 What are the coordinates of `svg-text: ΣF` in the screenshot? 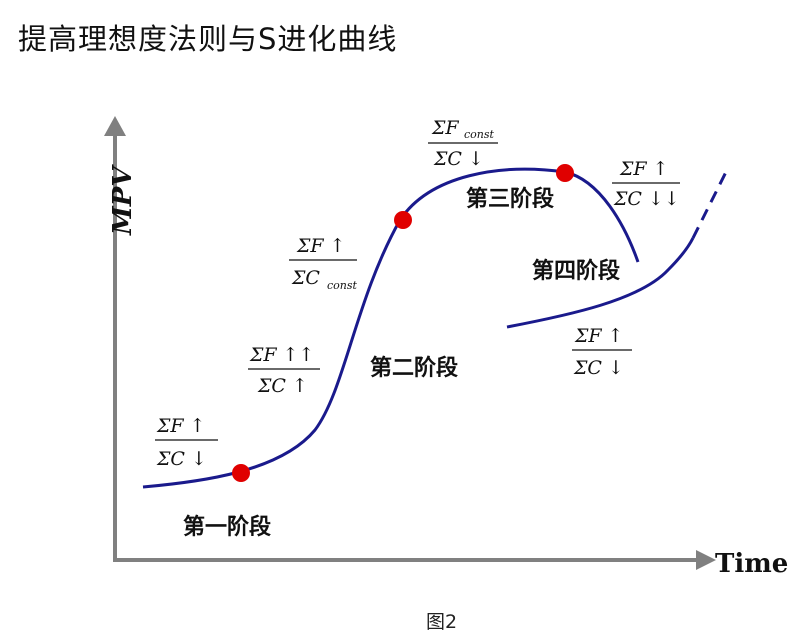 It's located at (445, 128).